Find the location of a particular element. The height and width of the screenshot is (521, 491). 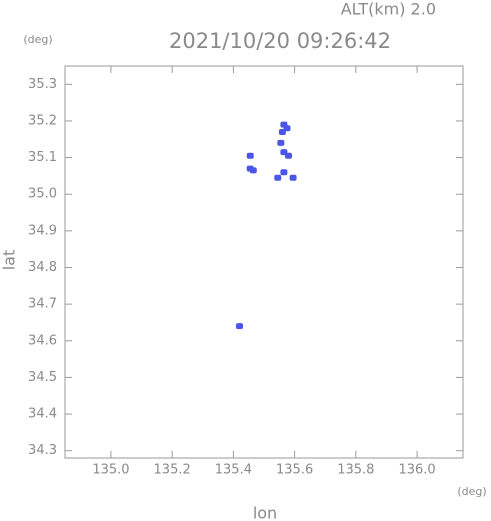

y-tick-label: 35.0 is located at coordinates (42, 194).